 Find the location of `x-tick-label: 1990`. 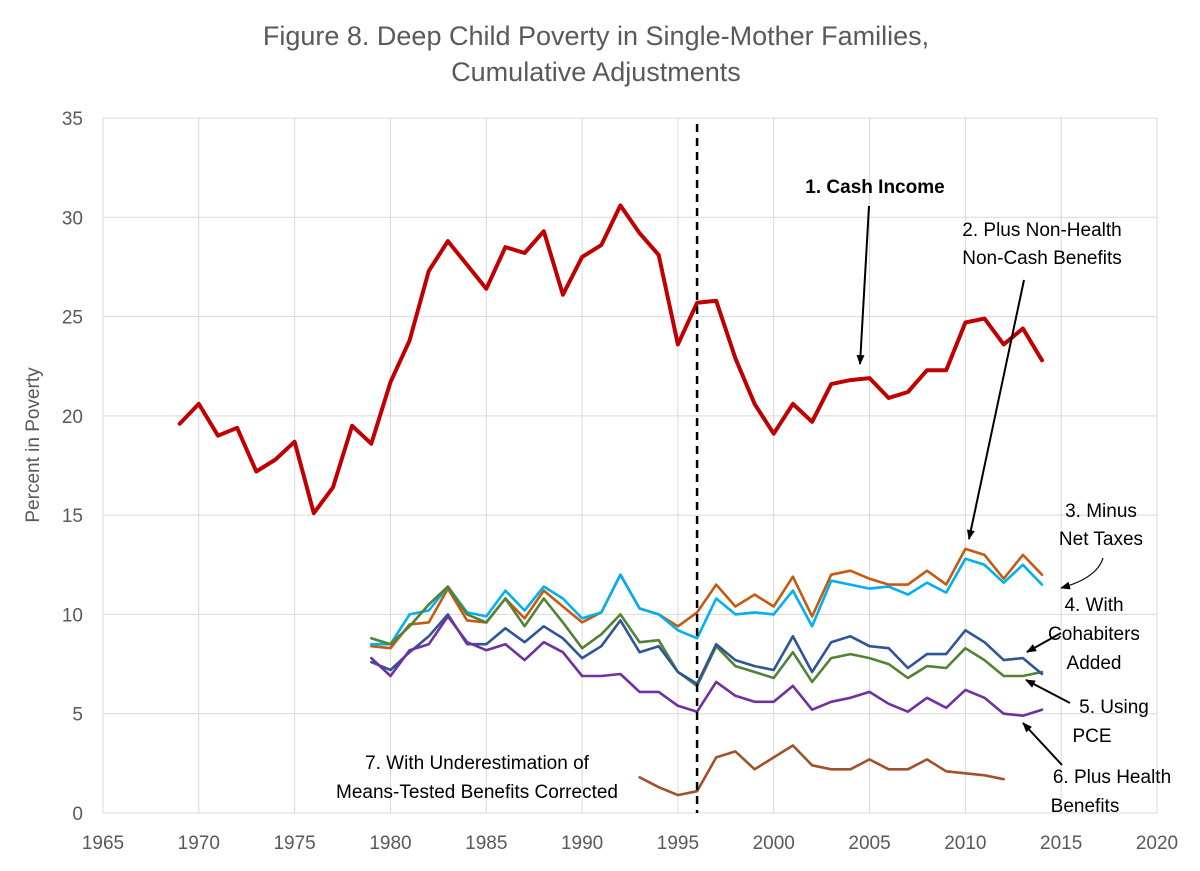

x-tick-label: 1990 is located at coordinates (582, 843).